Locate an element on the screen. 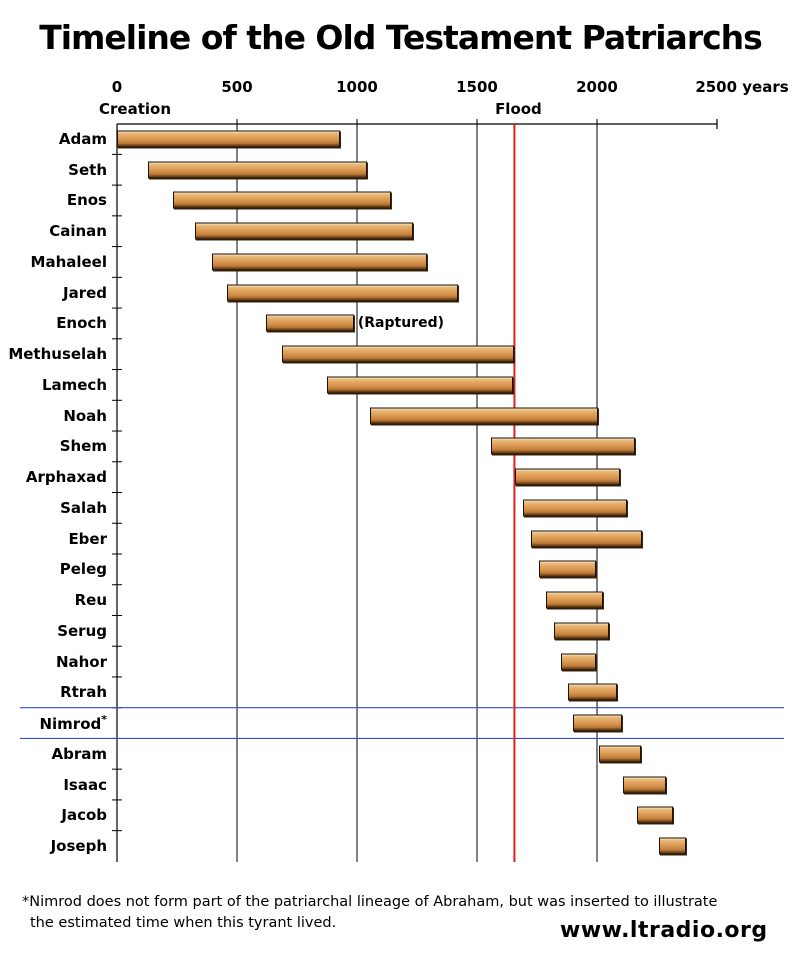 The image size is (801, 961). row-label: Serug is located at coordinates (82, 630).